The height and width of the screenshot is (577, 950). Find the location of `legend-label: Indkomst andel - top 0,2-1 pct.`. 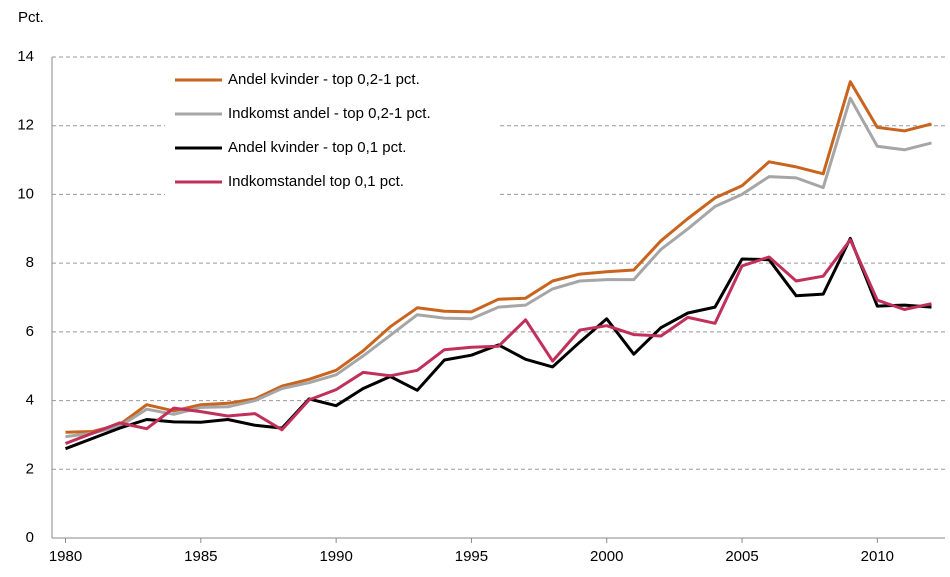

legend-label: Indkomst andel - top 0,2-1 pct. is located at coordinates (329, 113).